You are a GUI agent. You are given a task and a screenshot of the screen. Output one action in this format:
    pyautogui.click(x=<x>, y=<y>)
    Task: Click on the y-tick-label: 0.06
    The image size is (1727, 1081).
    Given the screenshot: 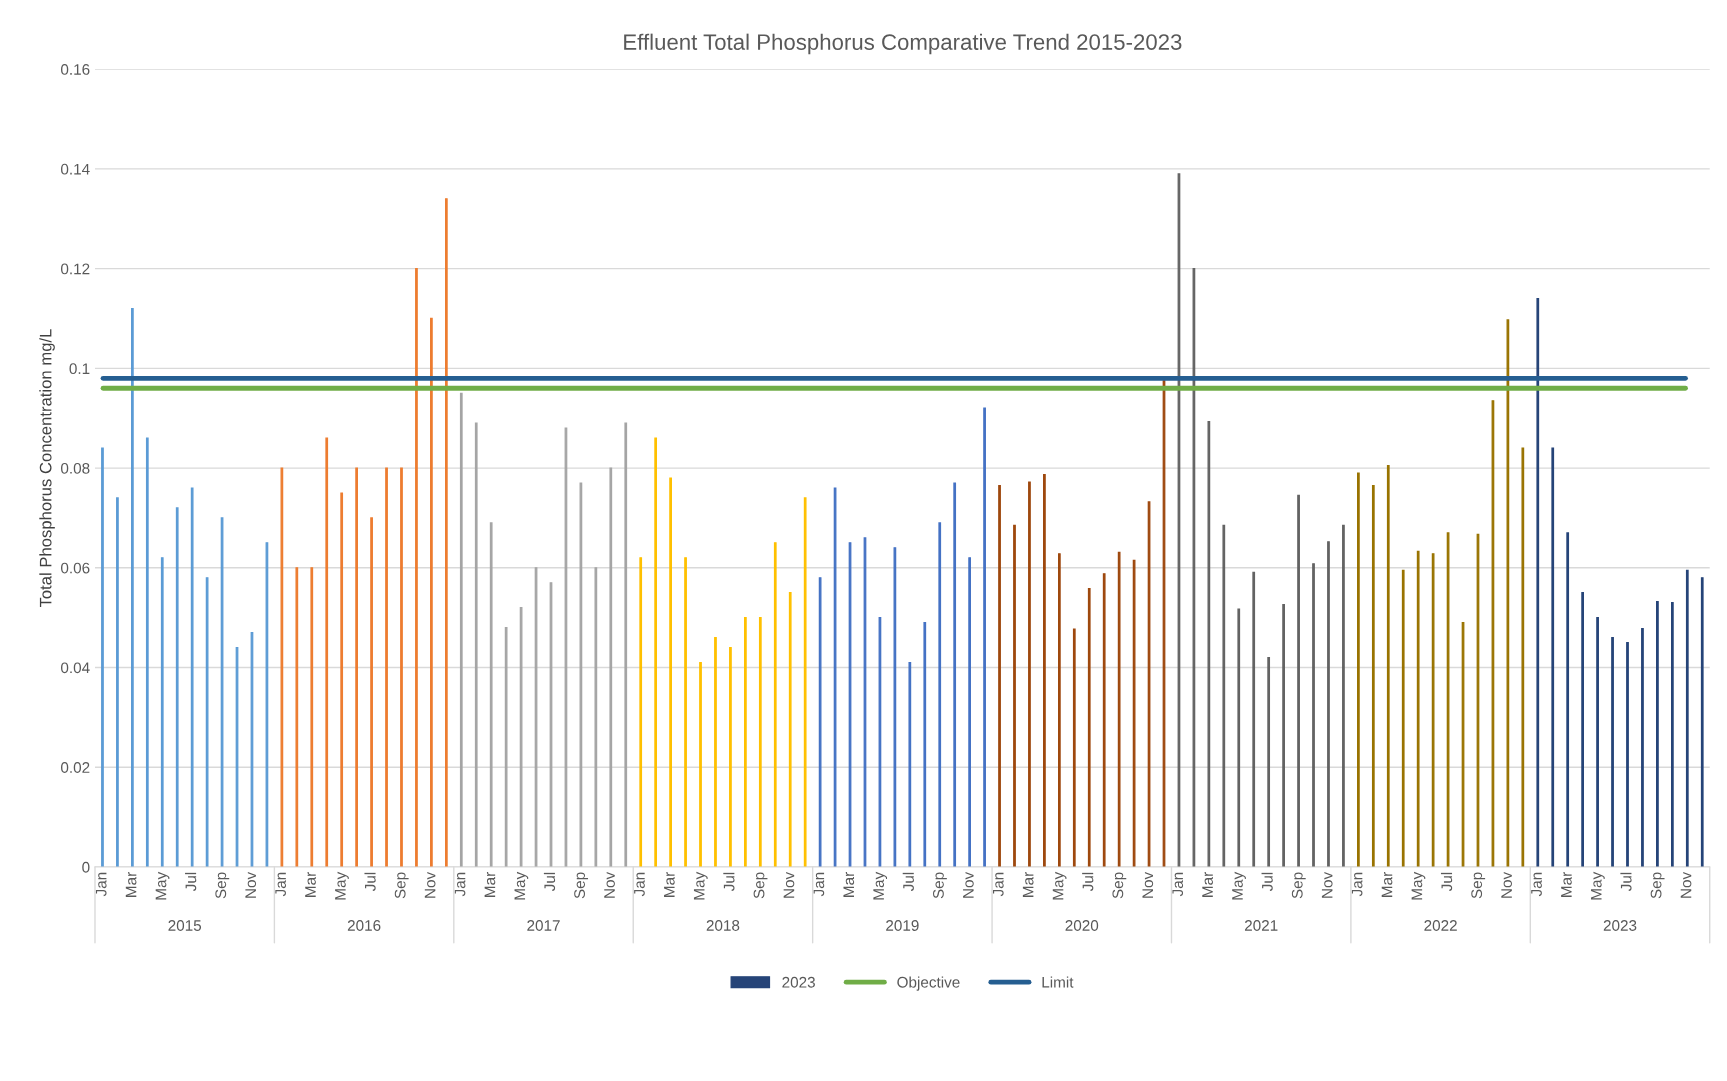 What is the action you would take?
    pyautogui.click(x=75, y=568)
    